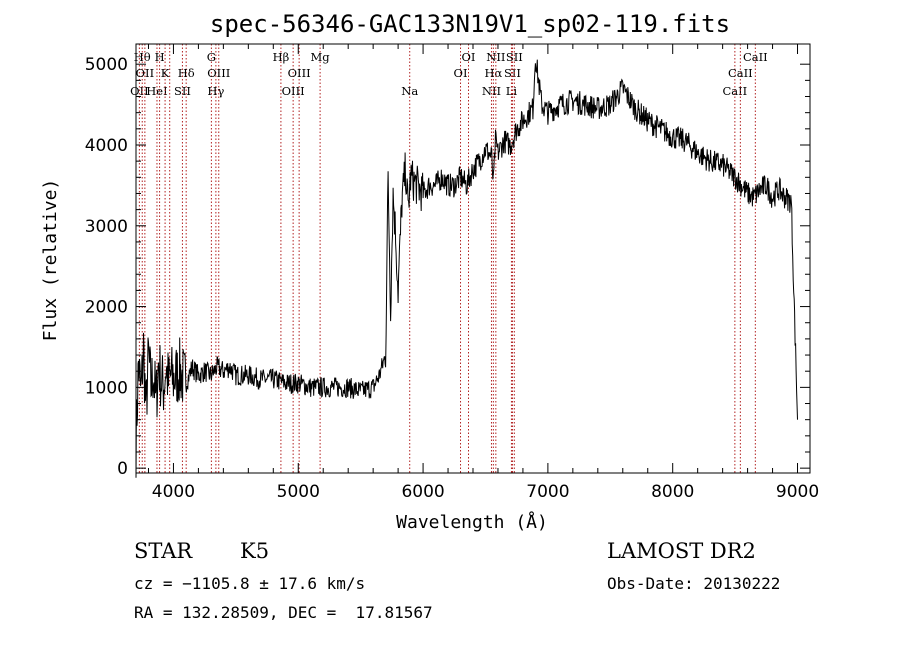  Describe the element at coordinates (211, 57) in the screenshot. I see `line-marker-label: G` at that location.